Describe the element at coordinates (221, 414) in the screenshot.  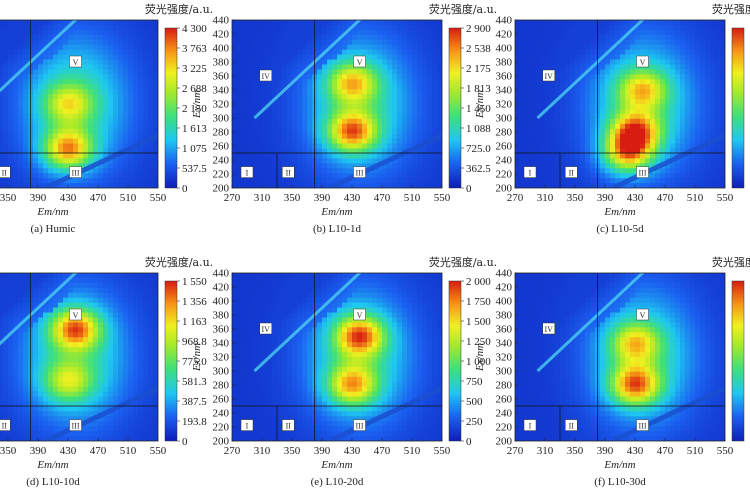
I see `y-tick-label: 240` at that location.